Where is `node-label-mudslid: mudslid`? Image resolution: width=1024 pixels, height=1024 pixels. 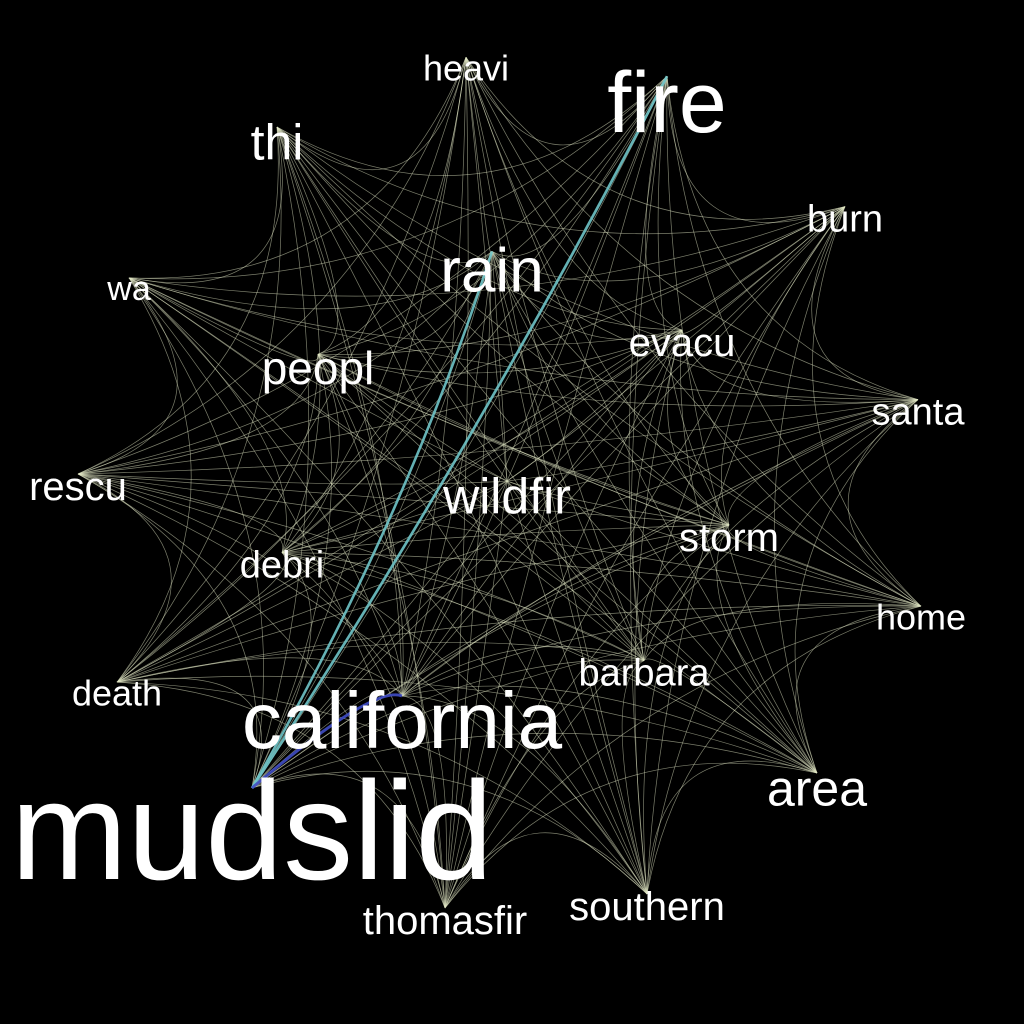 node-label-mudslid: mudslid is located at coordinates (252, 830).